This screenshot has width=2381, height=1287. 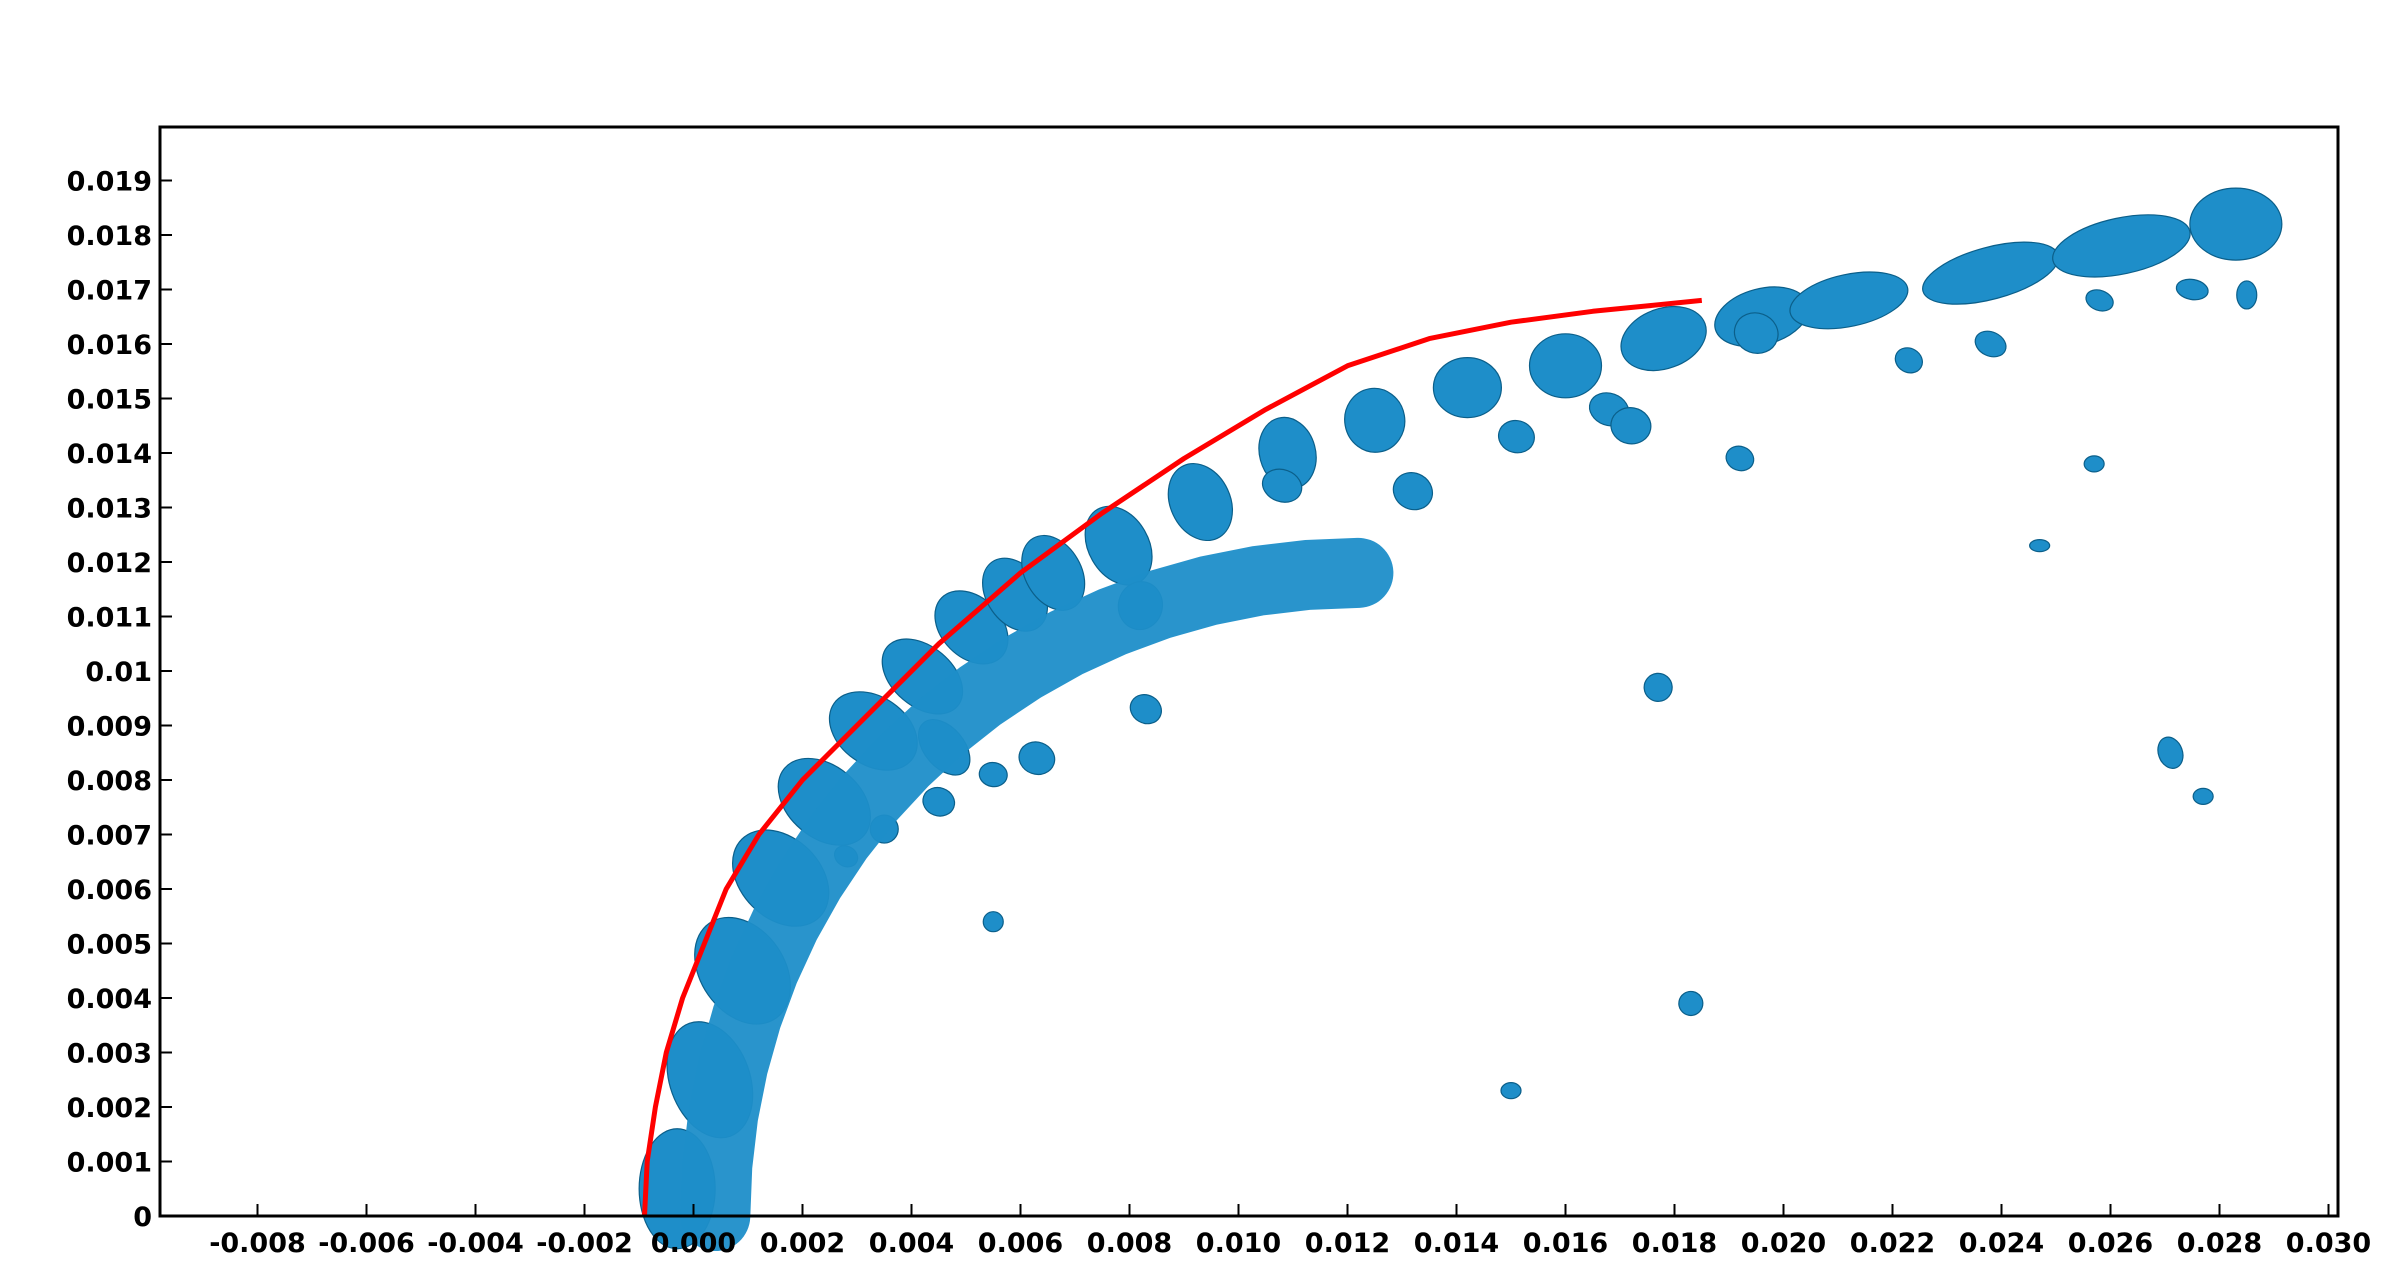 What do you see at coordinates (109, 1163) in the screenshot?
I see `y-tick-label: 0.001` at bounding box center [109, 1163].